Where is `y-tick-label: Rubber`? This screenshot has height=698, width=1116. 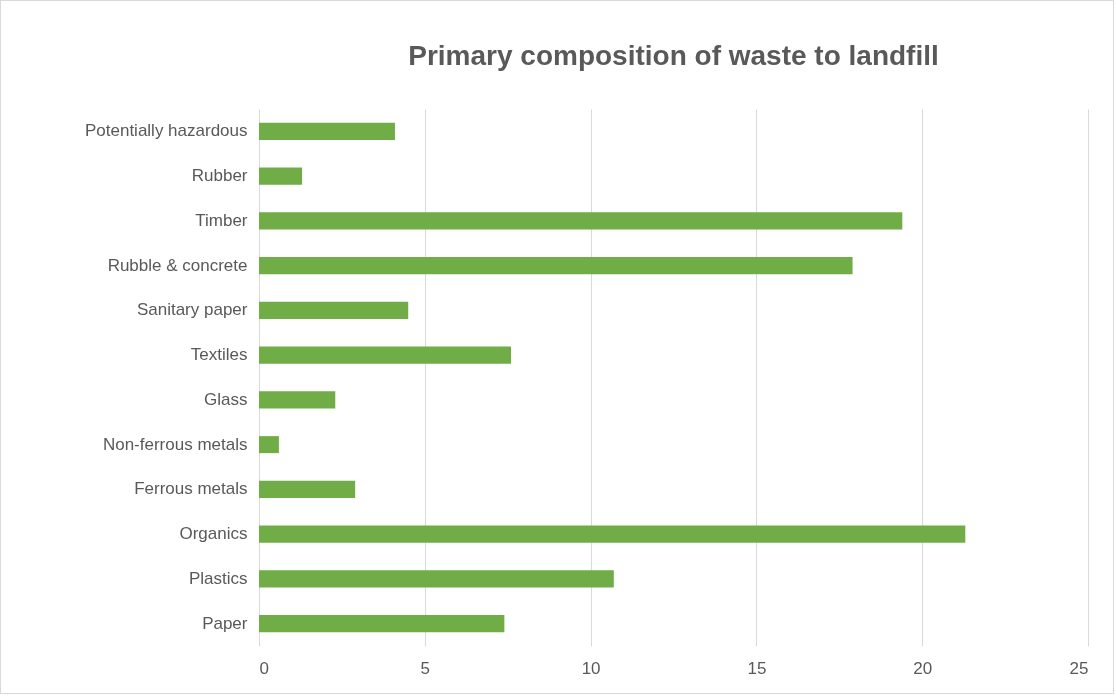 y-tick-label: Rubber is located at coordinates (219, 176).